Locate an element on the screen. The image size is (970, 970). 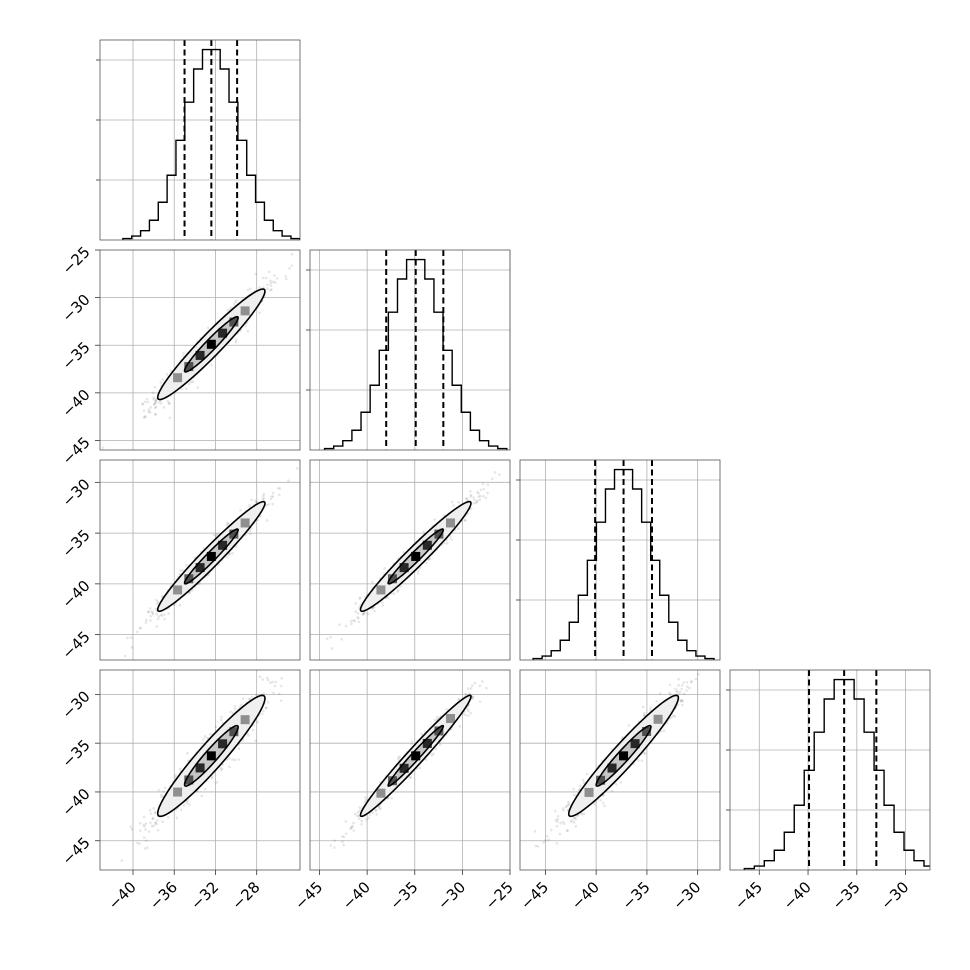
x-tick-label: −32 is located at coordinates (204, 895).